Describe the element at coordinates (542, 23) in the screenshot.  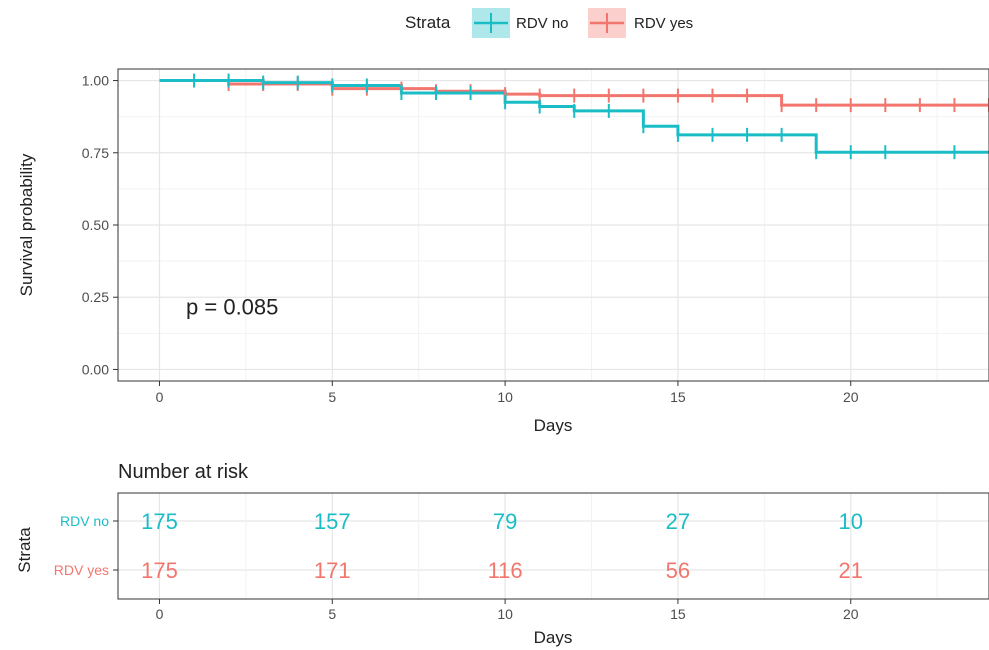
I see `legend-label-rdv-no: RDV no` at that location.